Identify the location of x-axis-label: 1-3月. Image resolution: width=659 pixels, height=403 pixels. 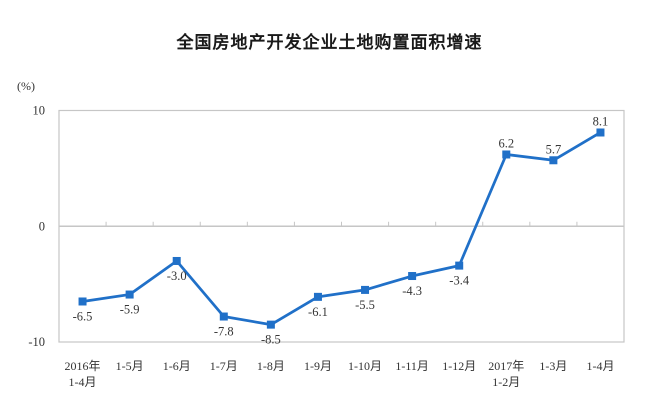
(553, 366).